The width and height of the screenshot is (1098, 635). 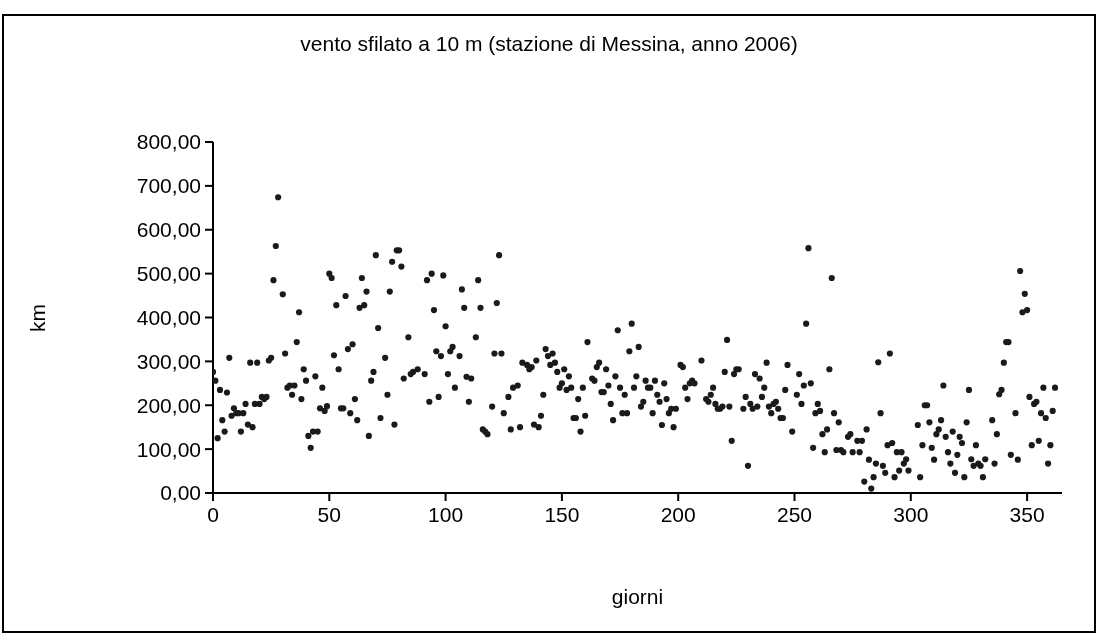 I want to click on y-tick-label: 700,00, so click(x=168, y=186).